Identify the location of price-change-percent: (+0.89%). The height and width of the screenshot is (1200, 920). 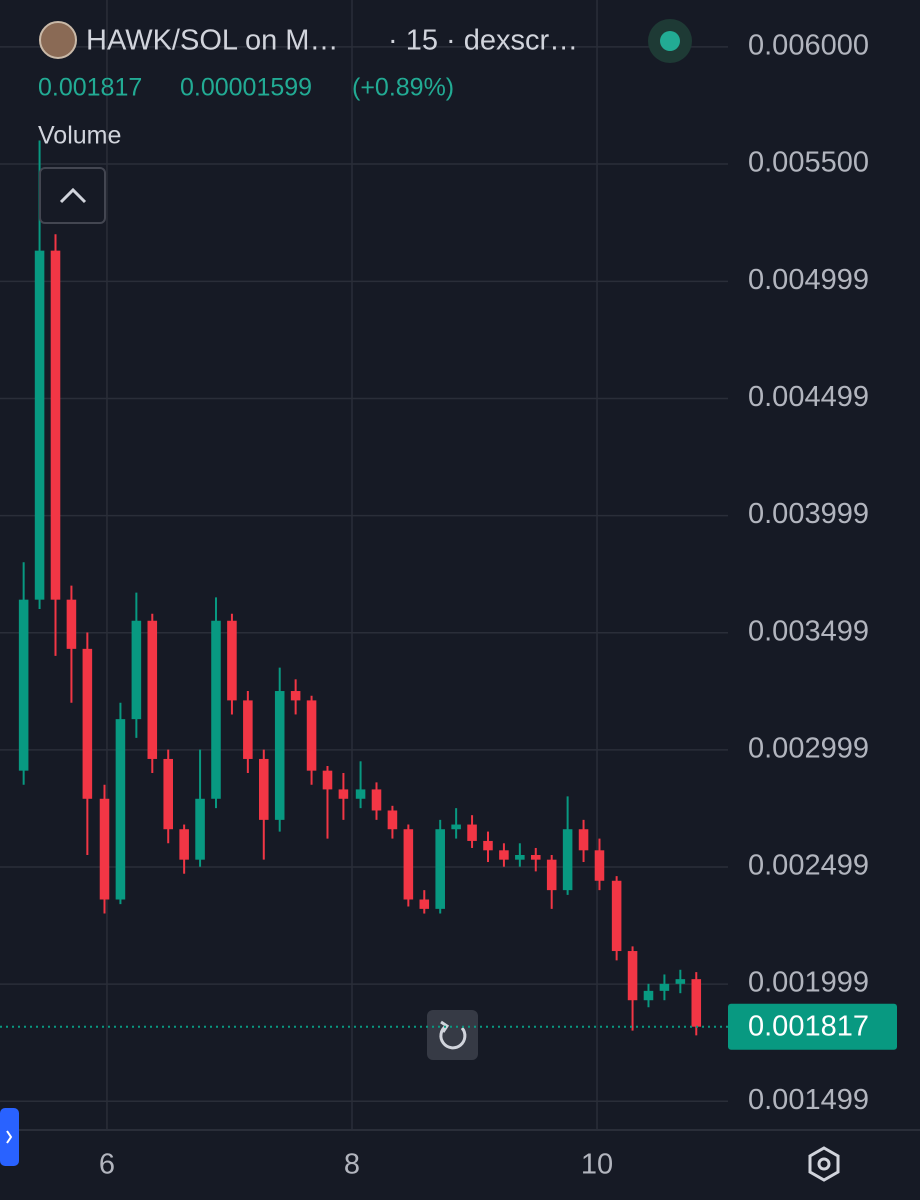
(403, 88).